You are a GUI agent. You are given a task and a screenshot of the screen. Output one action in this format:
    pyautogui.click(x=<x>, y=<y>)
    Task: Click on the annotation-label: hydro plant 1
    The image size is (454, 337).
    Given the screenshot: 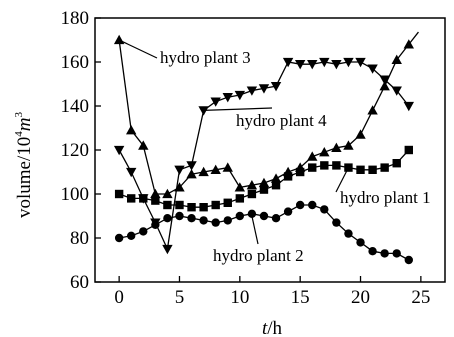 What is the action you would take?
    pyautogui.click(x=385, y=197)
    